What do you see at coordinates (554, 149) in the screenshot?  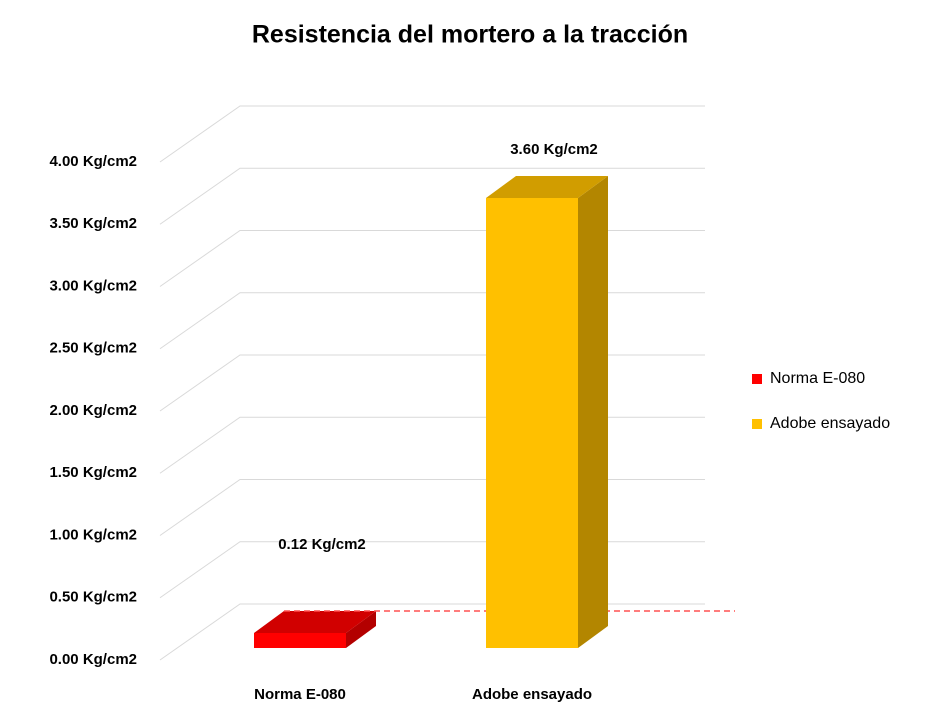 I see `data-label: 3.60 Kg/cm2` at bounding box center [554, 149].